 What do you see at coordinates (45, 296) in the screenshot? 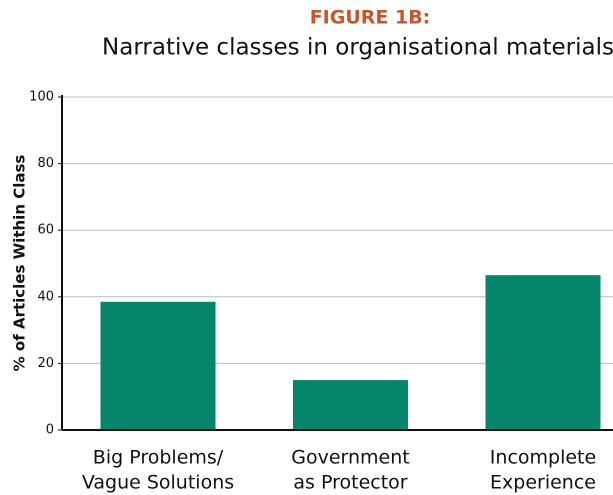
I see `y-tick-label: 40` at bounding box center [45, 296].